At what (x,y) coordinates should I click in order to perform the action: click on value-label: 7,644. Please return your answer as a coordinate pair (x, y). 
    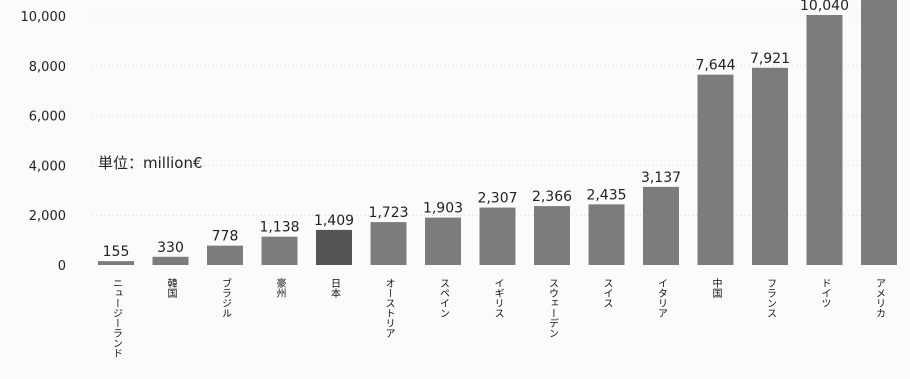
    Looking at the image, I should click on (715, 66).